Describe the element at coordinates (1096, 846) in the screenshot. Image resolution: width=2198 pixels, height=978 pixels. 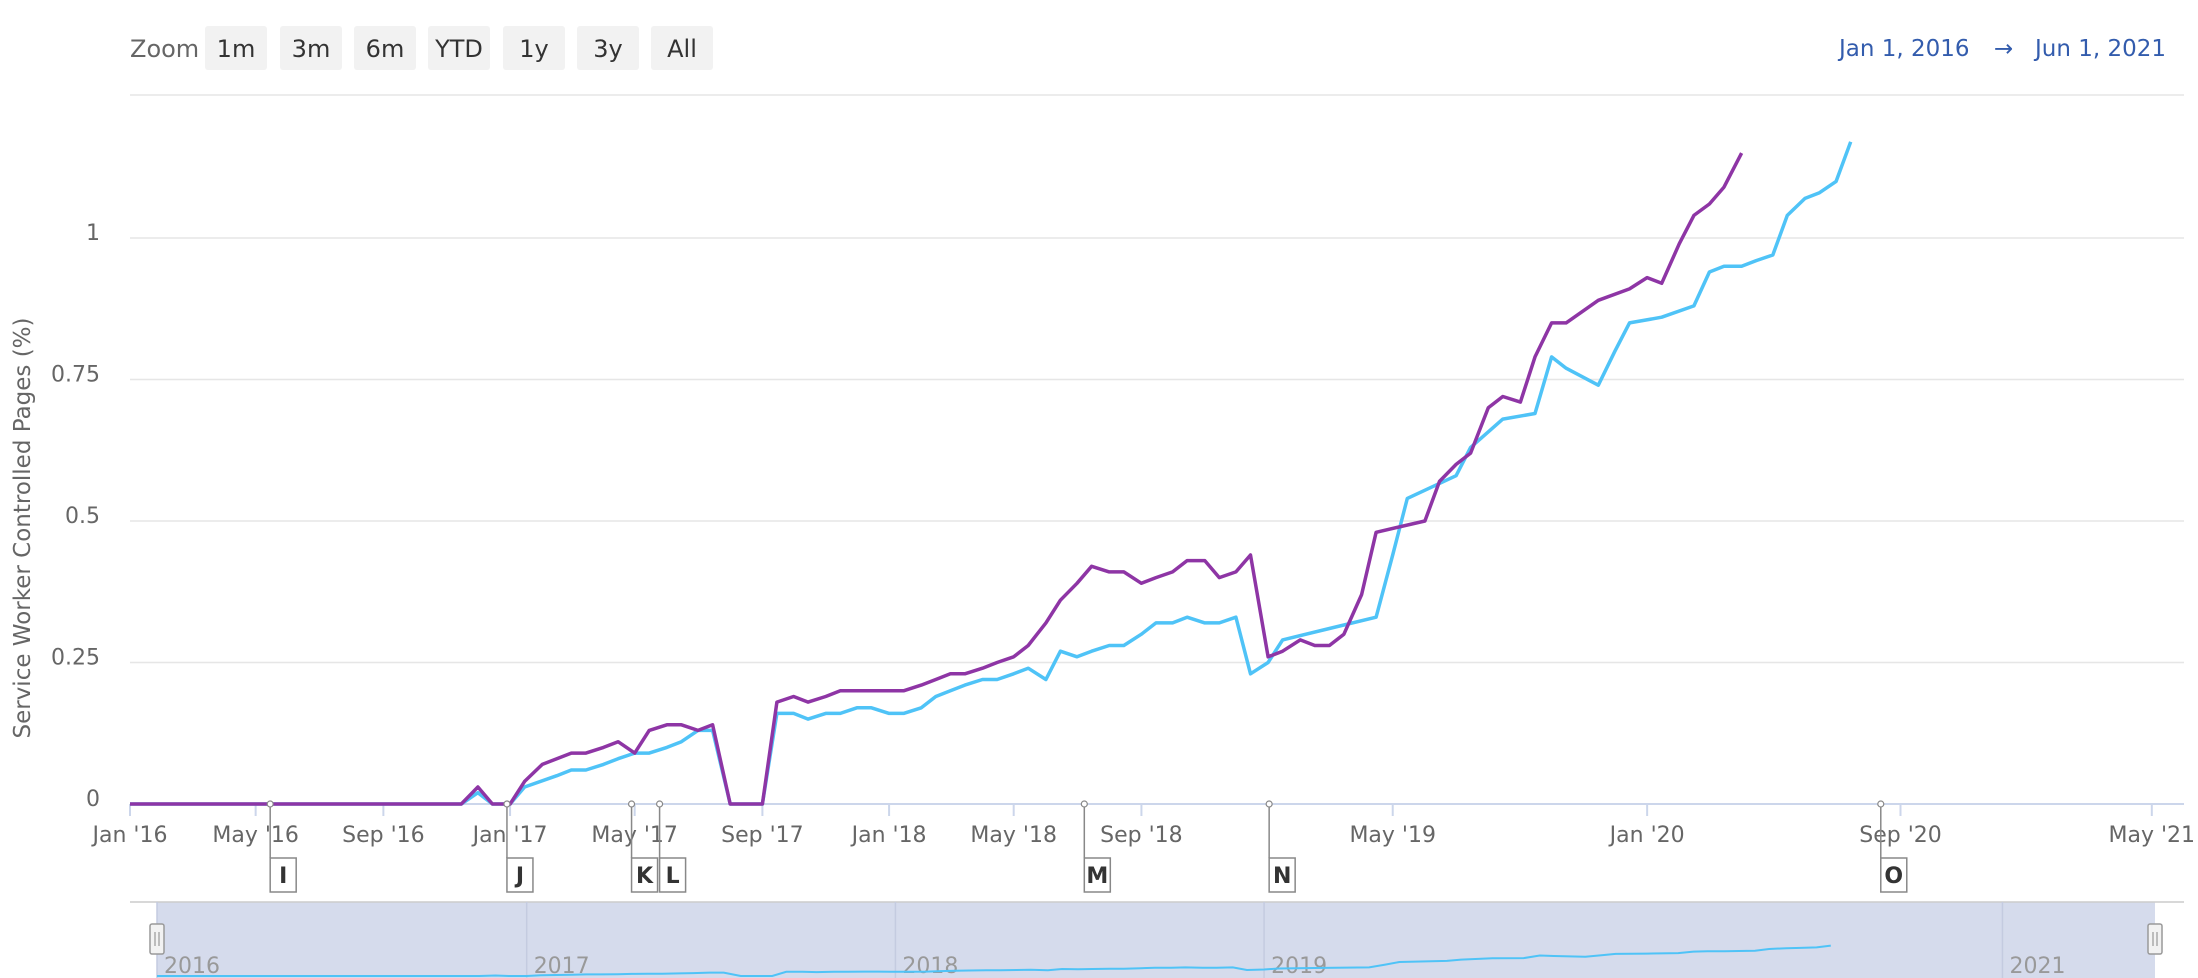
I see `event-flag-m: M` at that location.